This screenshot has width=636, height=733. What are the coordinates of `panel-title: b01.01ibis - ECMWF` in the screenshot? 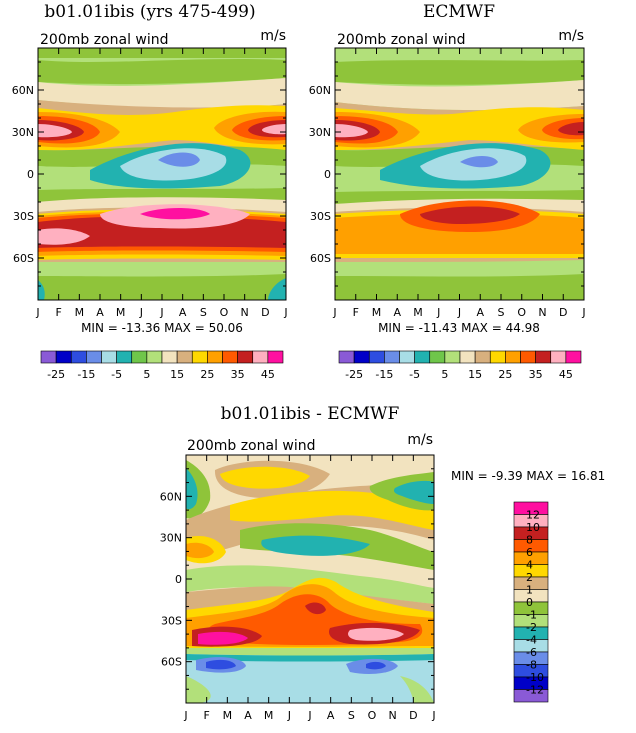 It's located at (310, 414).